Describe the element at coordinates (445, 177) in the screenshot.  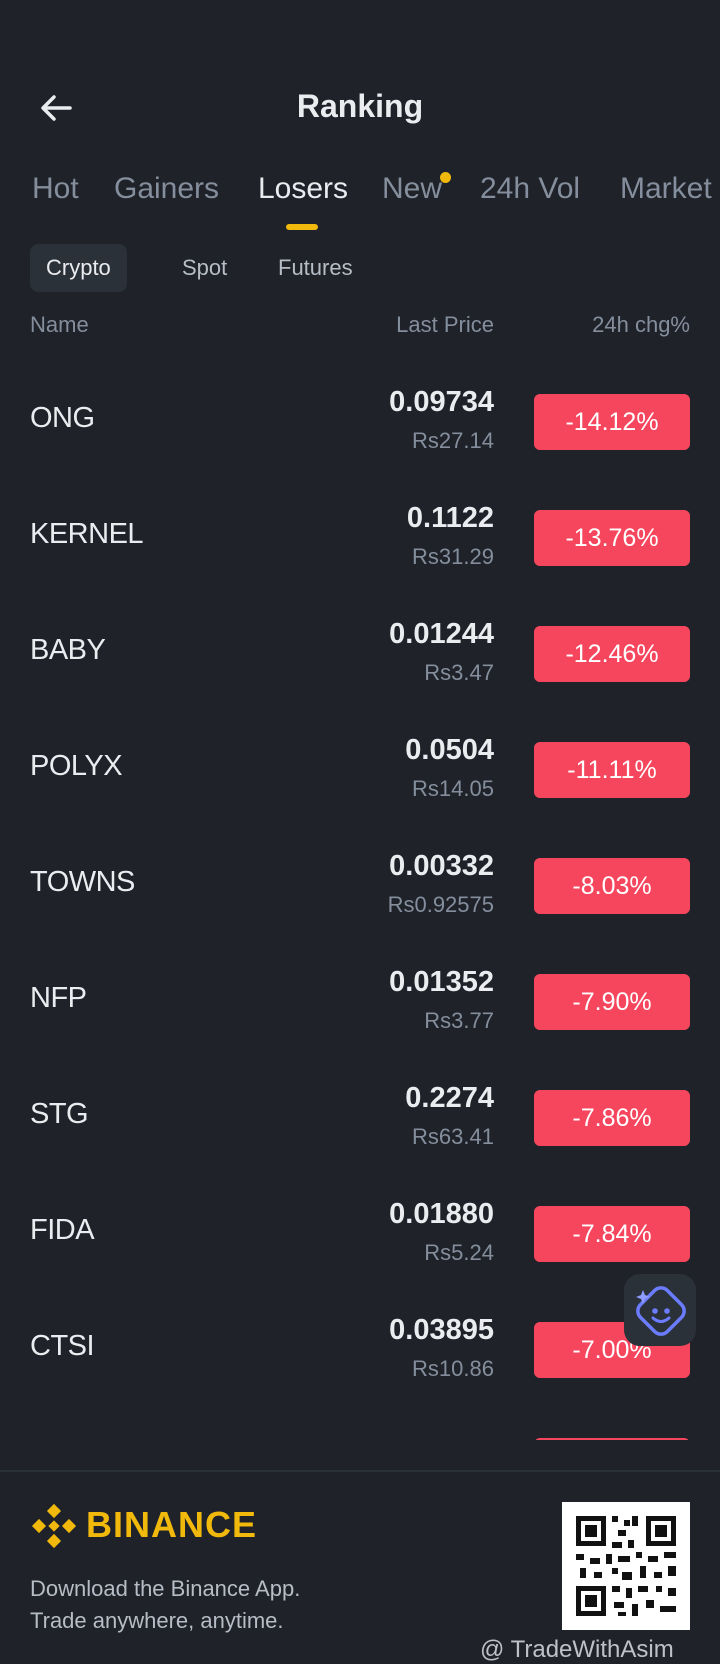
I see `new-badge-dot` at that location.